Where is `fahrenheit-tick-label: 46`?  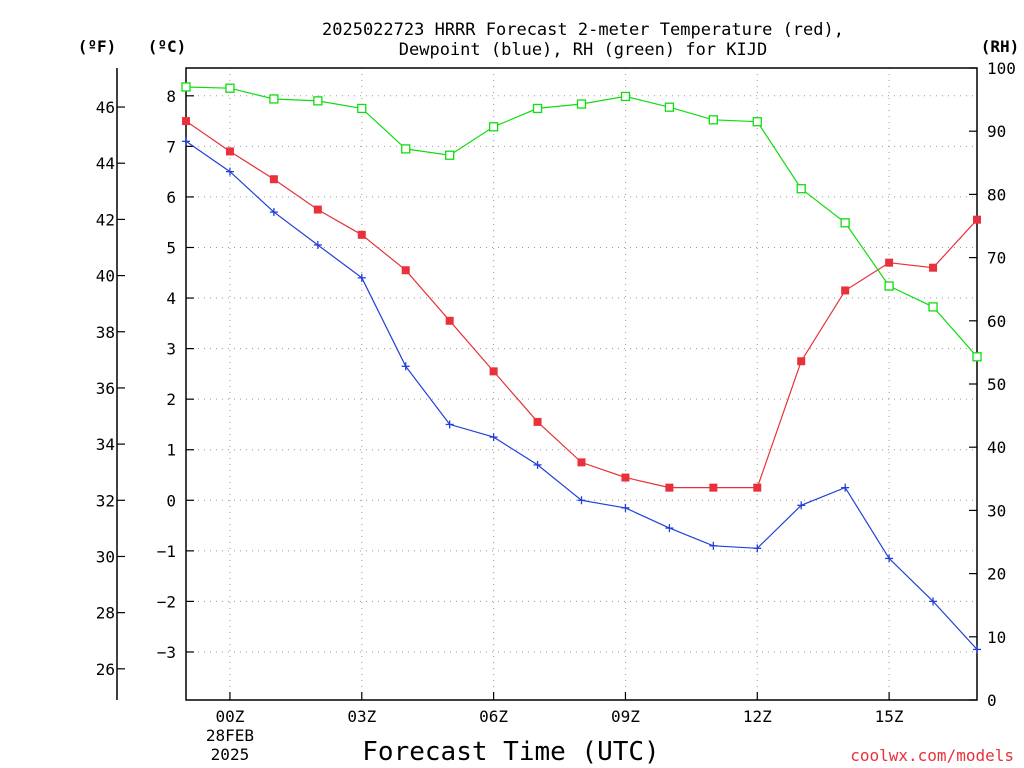
fahrenheit-tick-label: 46 is located at coordinates (105, 107).